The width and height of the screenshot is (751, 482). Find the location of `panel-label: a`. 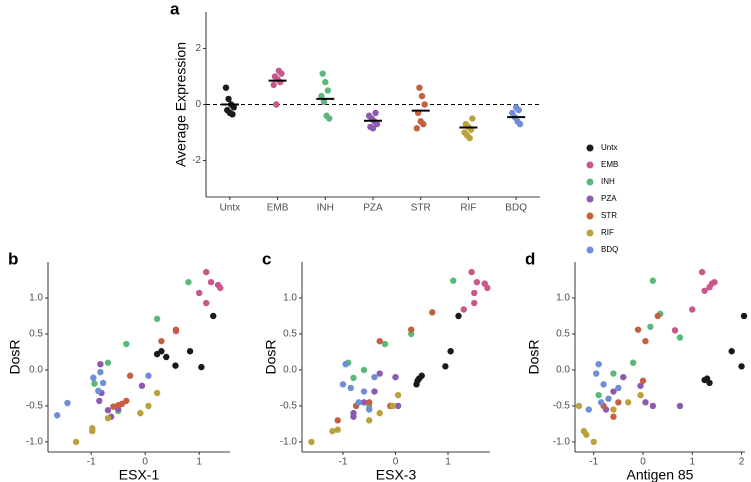

panel-label: a is located at coordinates (175, 9).